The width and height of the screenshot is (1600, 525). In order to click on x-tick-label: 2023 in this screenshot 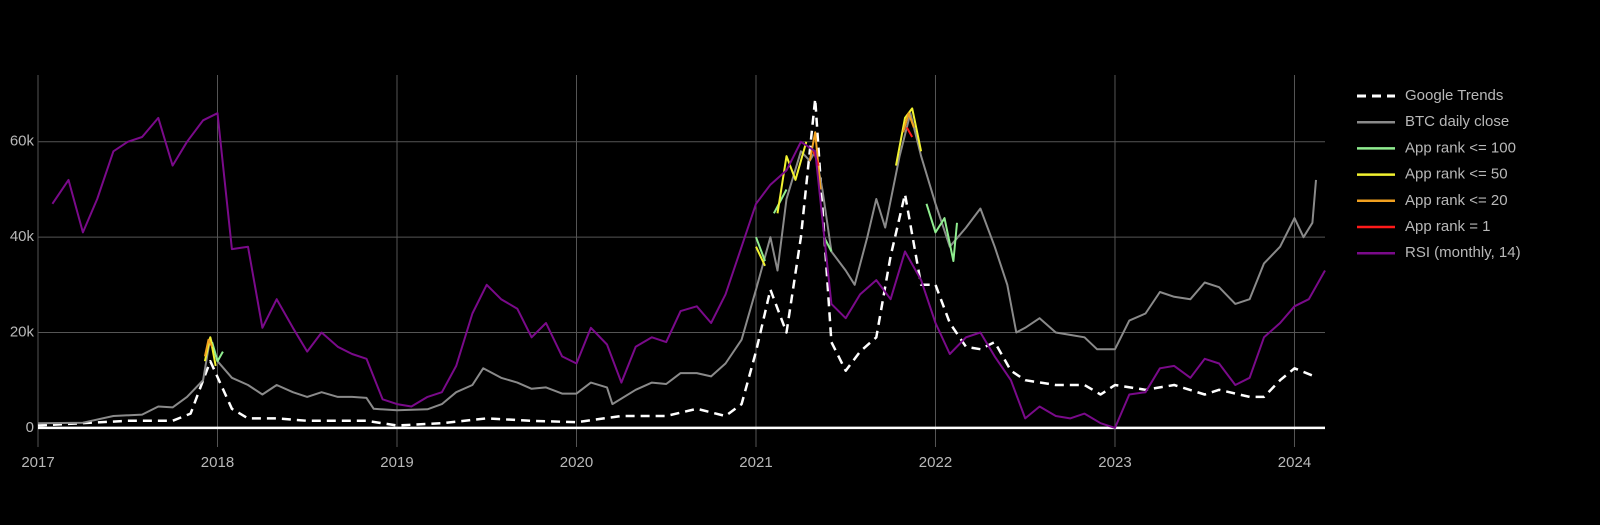, I will do `click(1114, 462)`.